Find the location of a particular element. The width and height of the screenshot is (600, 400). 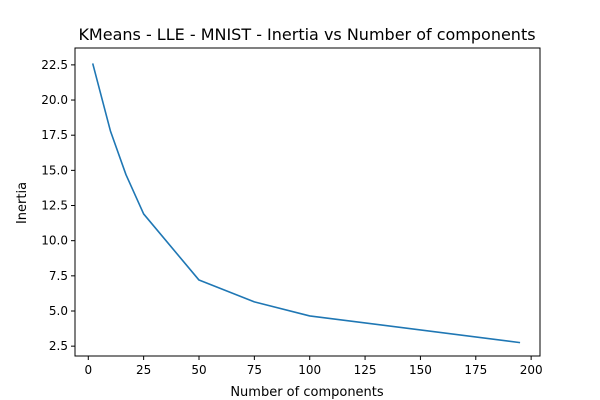

x-tick-label: 25 is located at coordinates (143, 370).